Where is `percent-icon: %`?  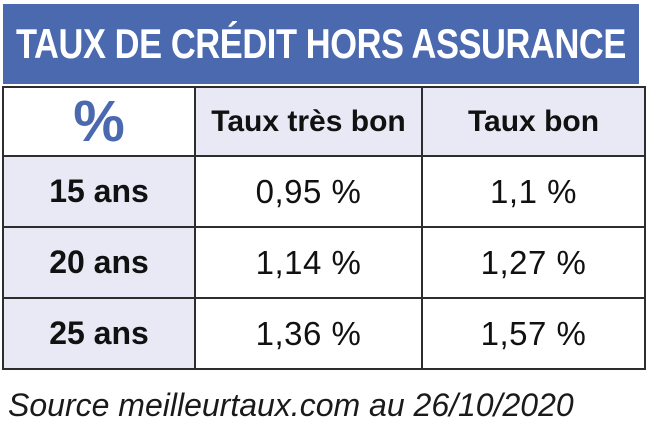
percent-icon: % is located at coordinates (99, 121).